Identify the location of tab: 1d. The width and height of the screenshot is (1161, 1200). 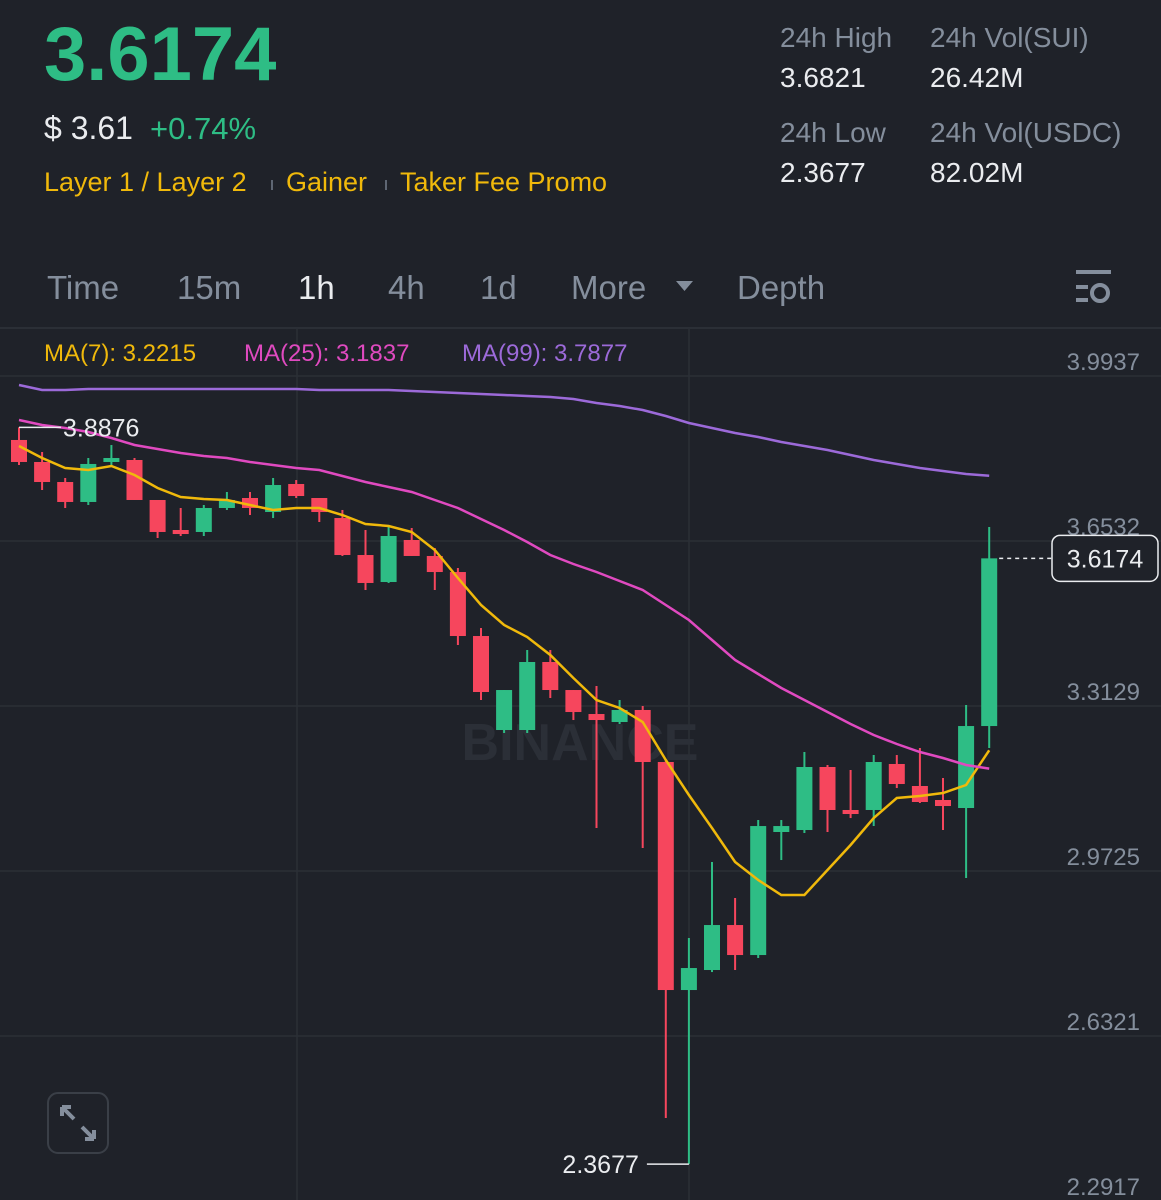
(498, 287).